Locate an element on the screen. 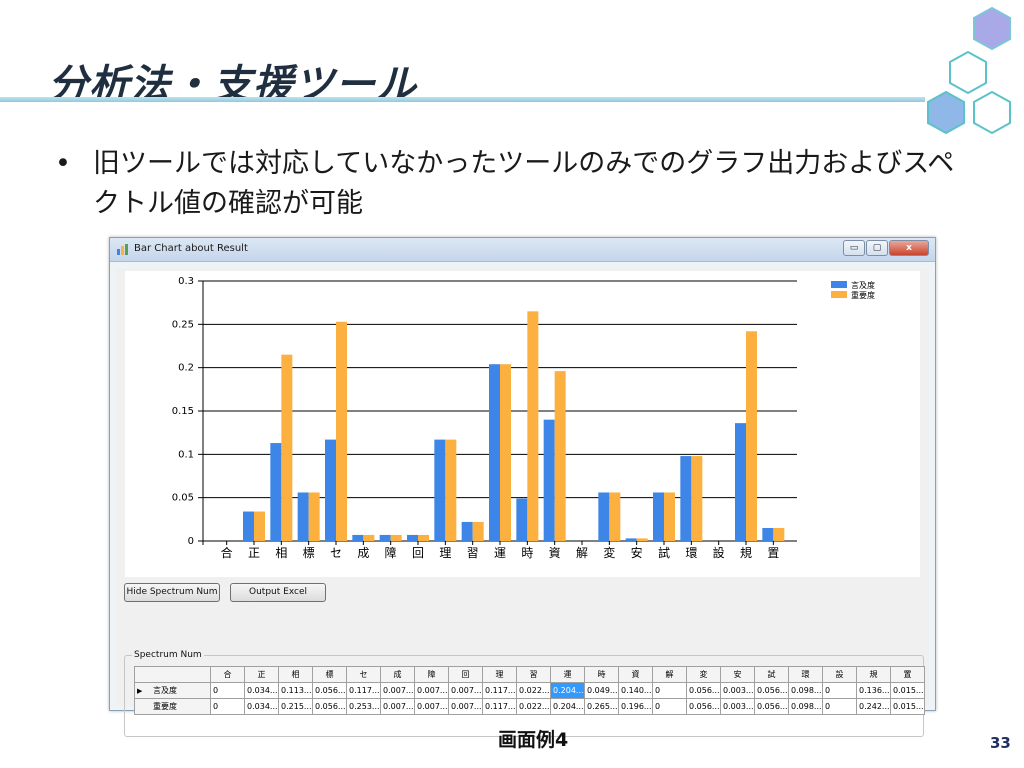 This screenshot has width=1024, height=768. grid-column-header: 相 is located at coordinates (295, 674).